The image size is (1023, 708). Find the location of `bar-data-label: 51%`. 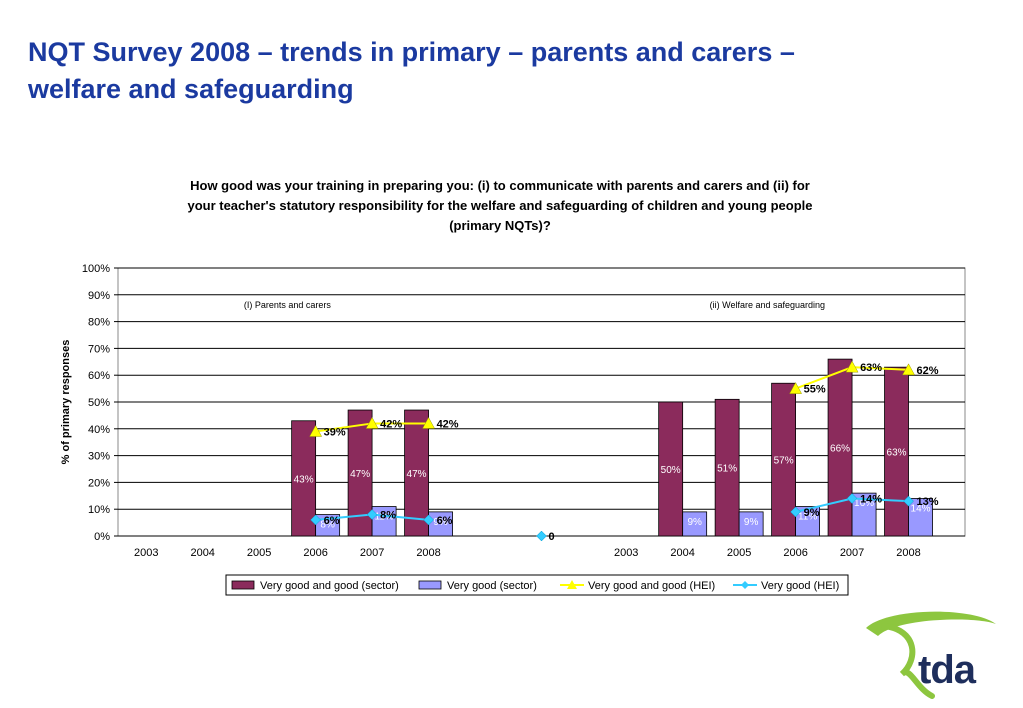

bar-data-label: 51% is located at coordinates (727, 469).